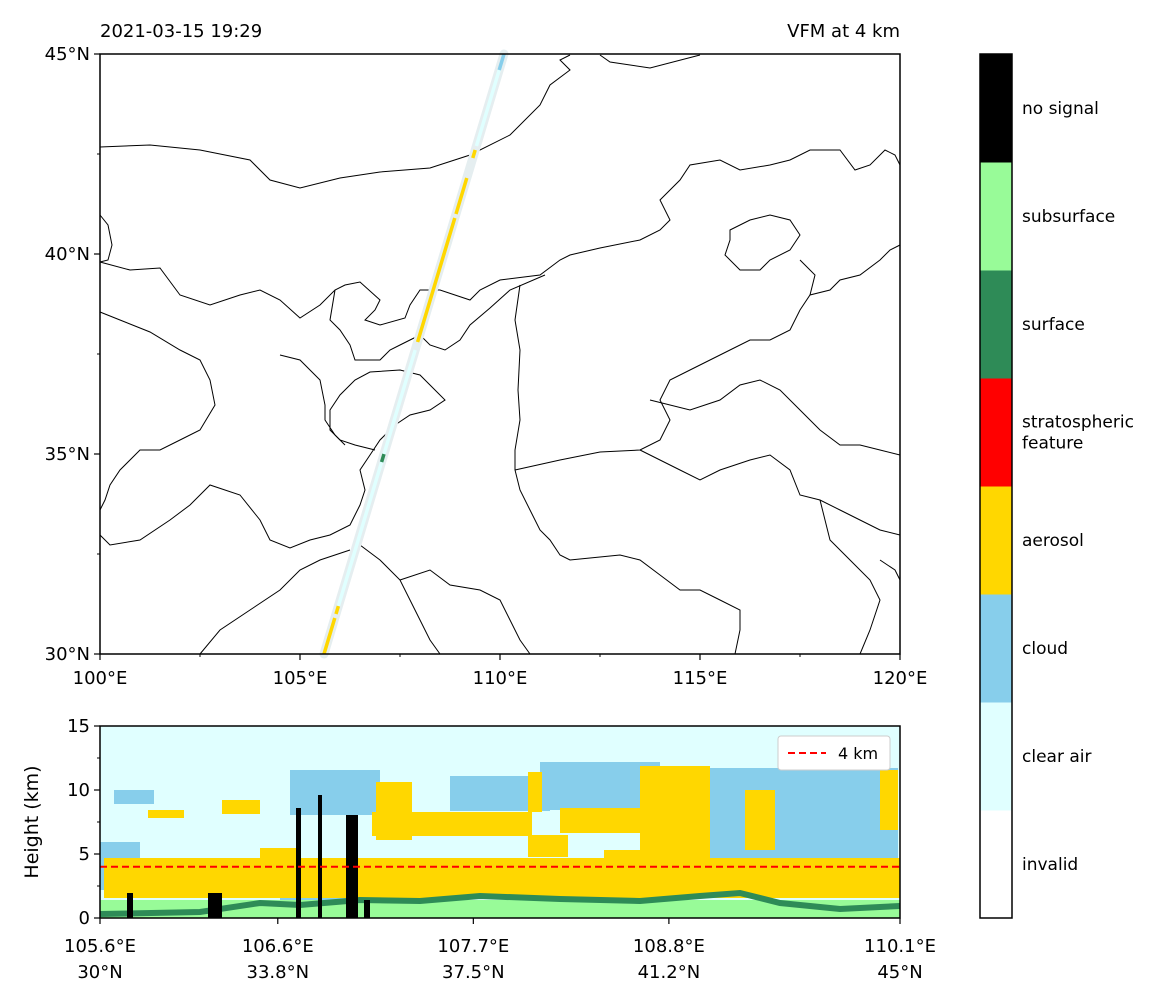 The width and height of the screenshot is (1161, 1007). I want to click on curtain-y-axis-label: Height (km), so click(32, 821).